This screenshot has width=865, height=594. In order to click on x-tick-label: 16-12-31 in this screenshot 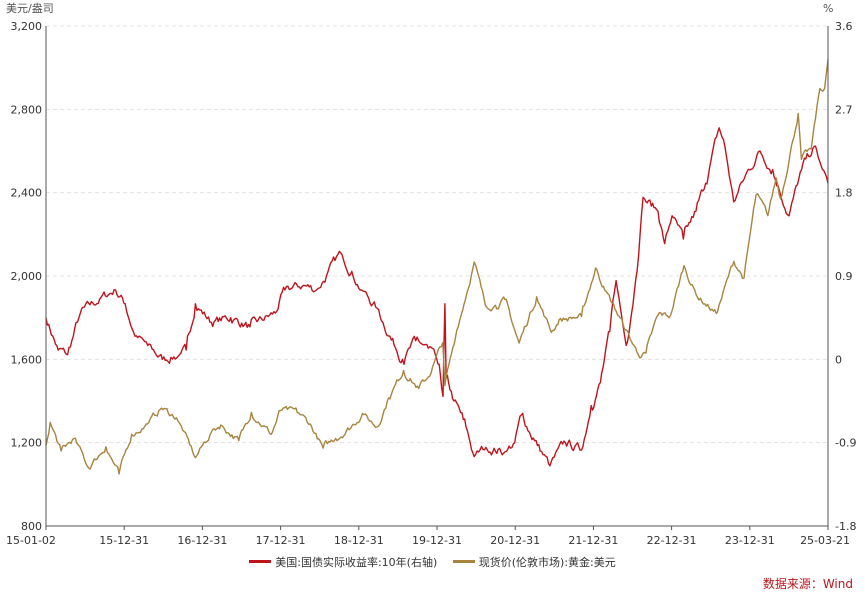, I will do `click(202, 540)`.